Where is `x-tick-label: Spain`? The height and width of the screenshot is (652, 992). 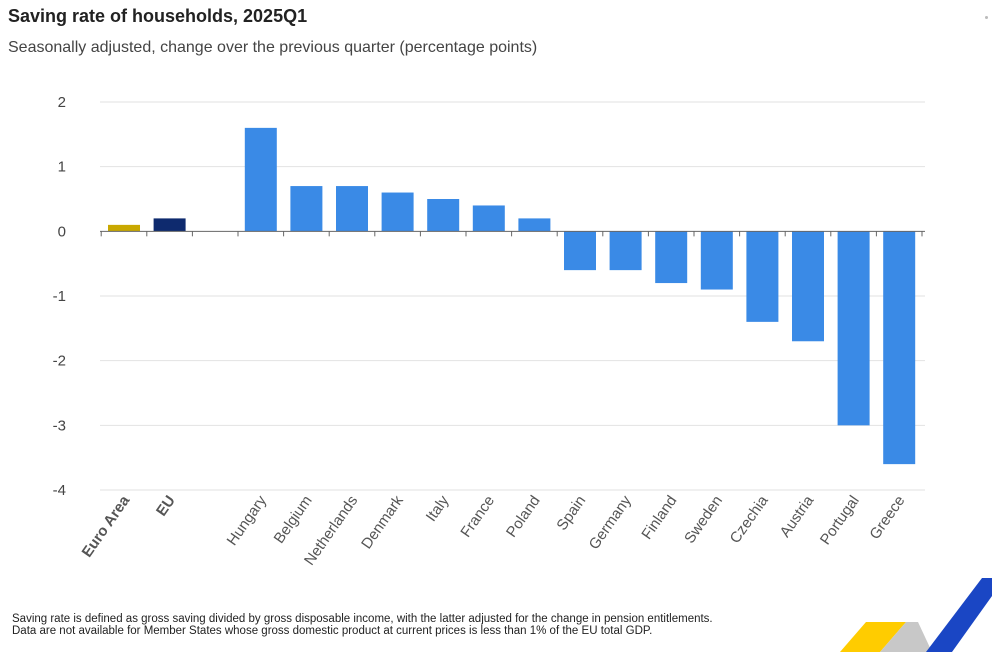 x-tick-label: Spain is located at coordinates (571, 513).